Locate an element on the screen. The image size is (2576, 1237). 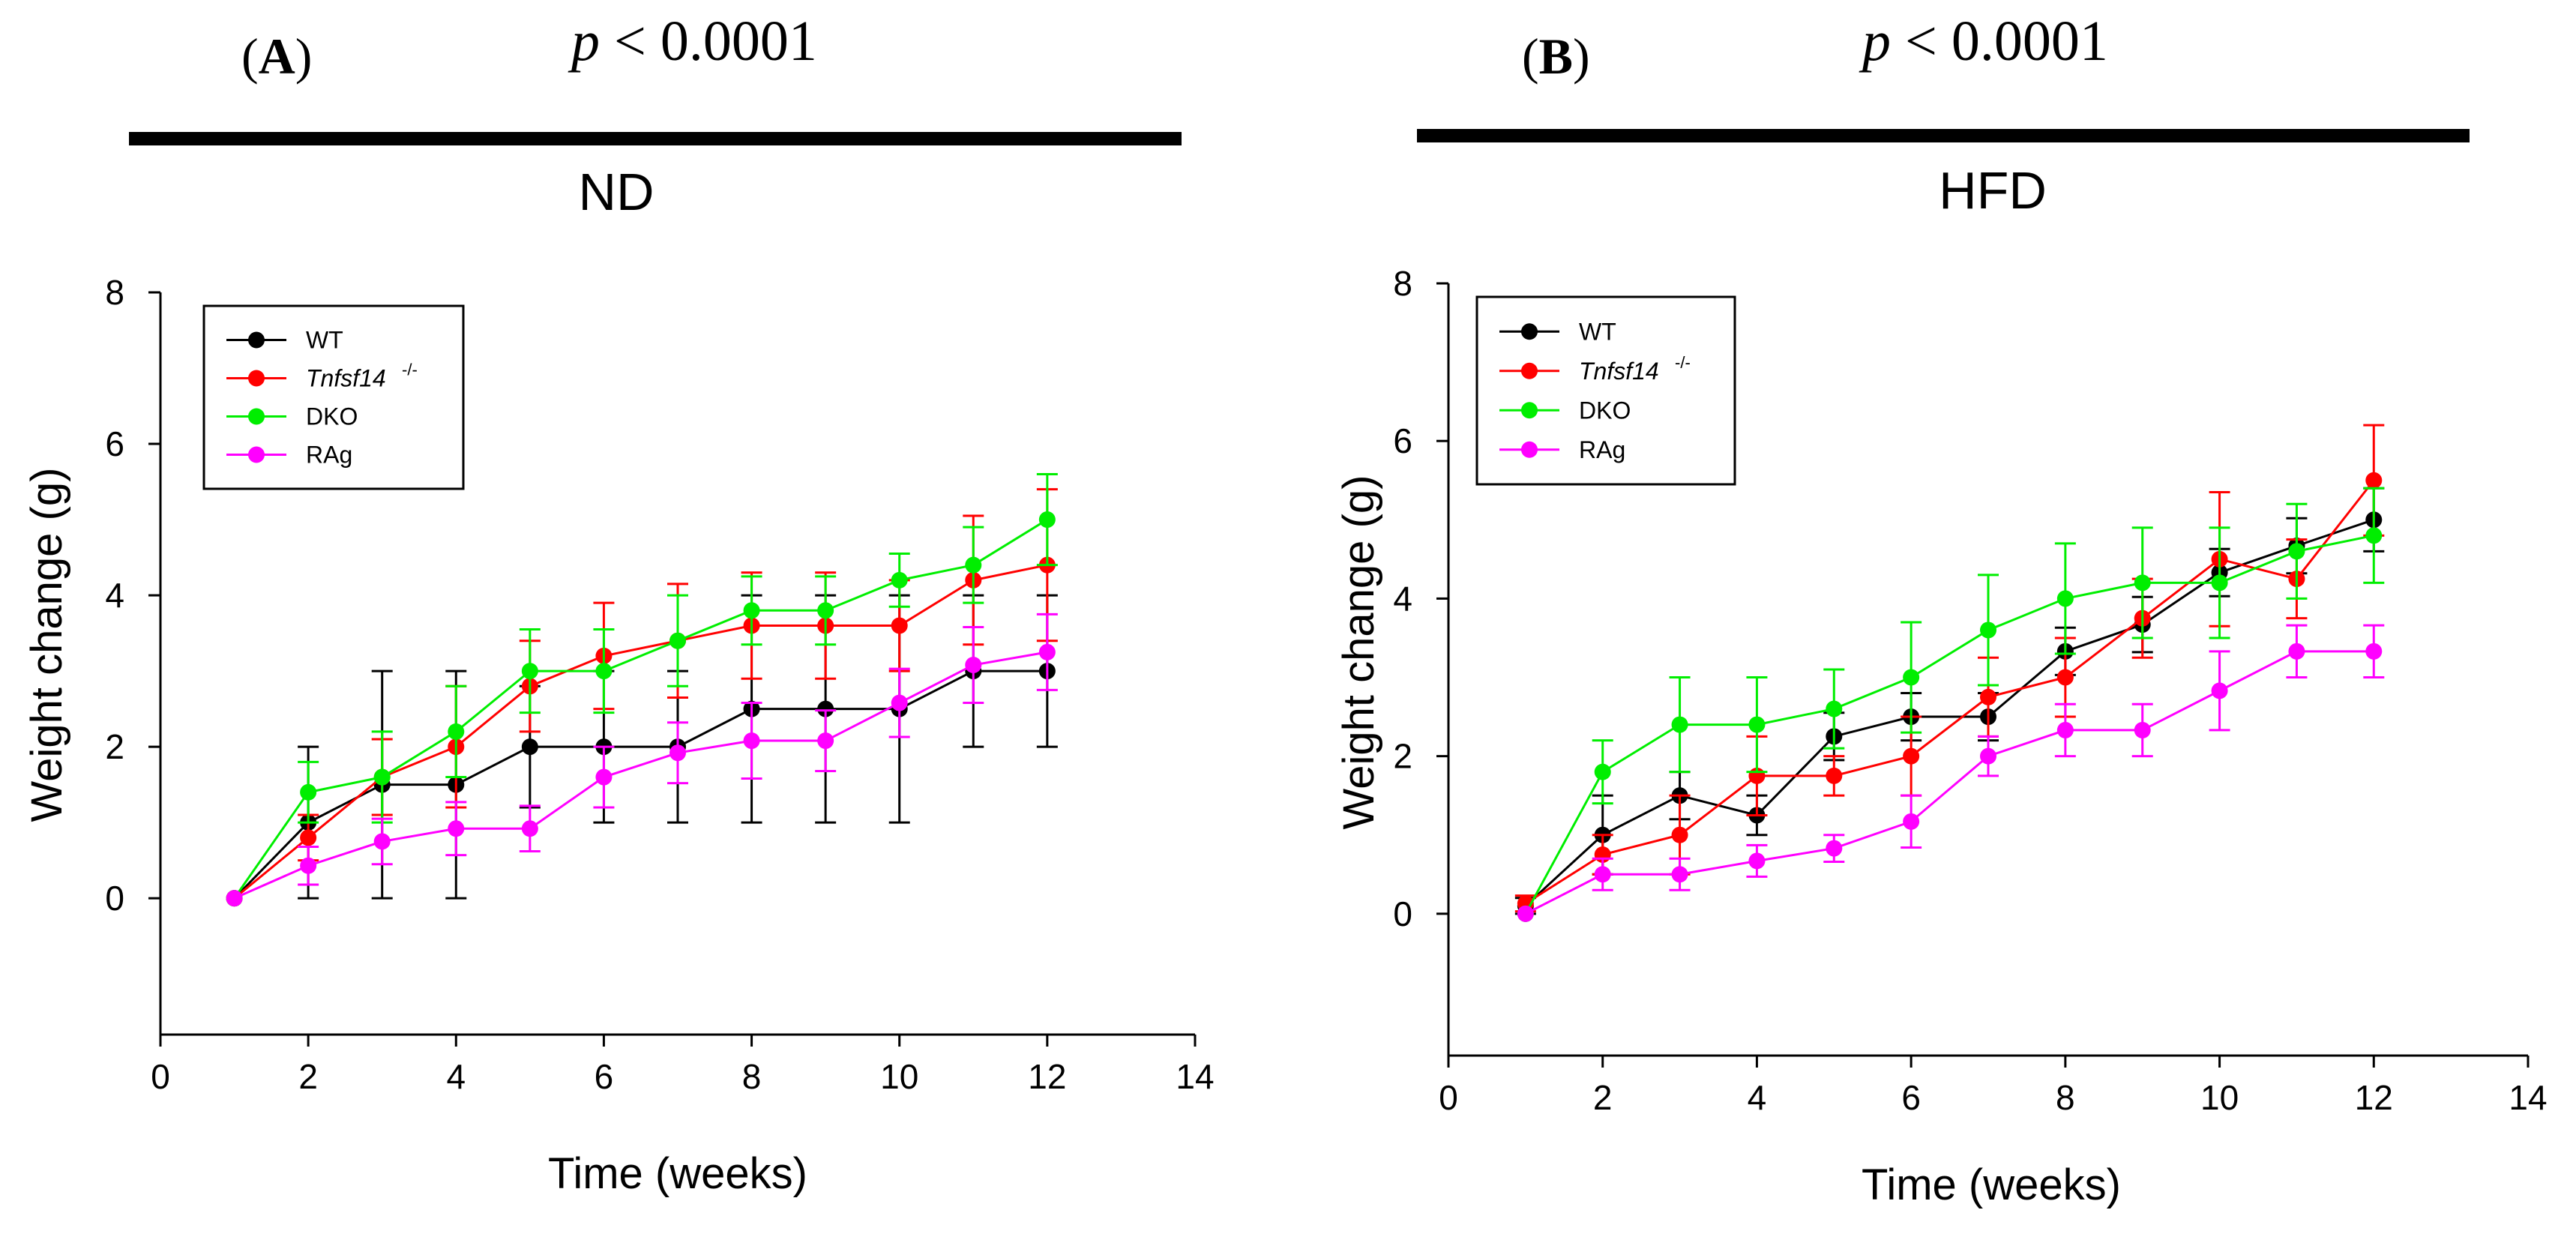
chart-nd-x-label: Time (weeks) is located at coordinates (677, 1173).